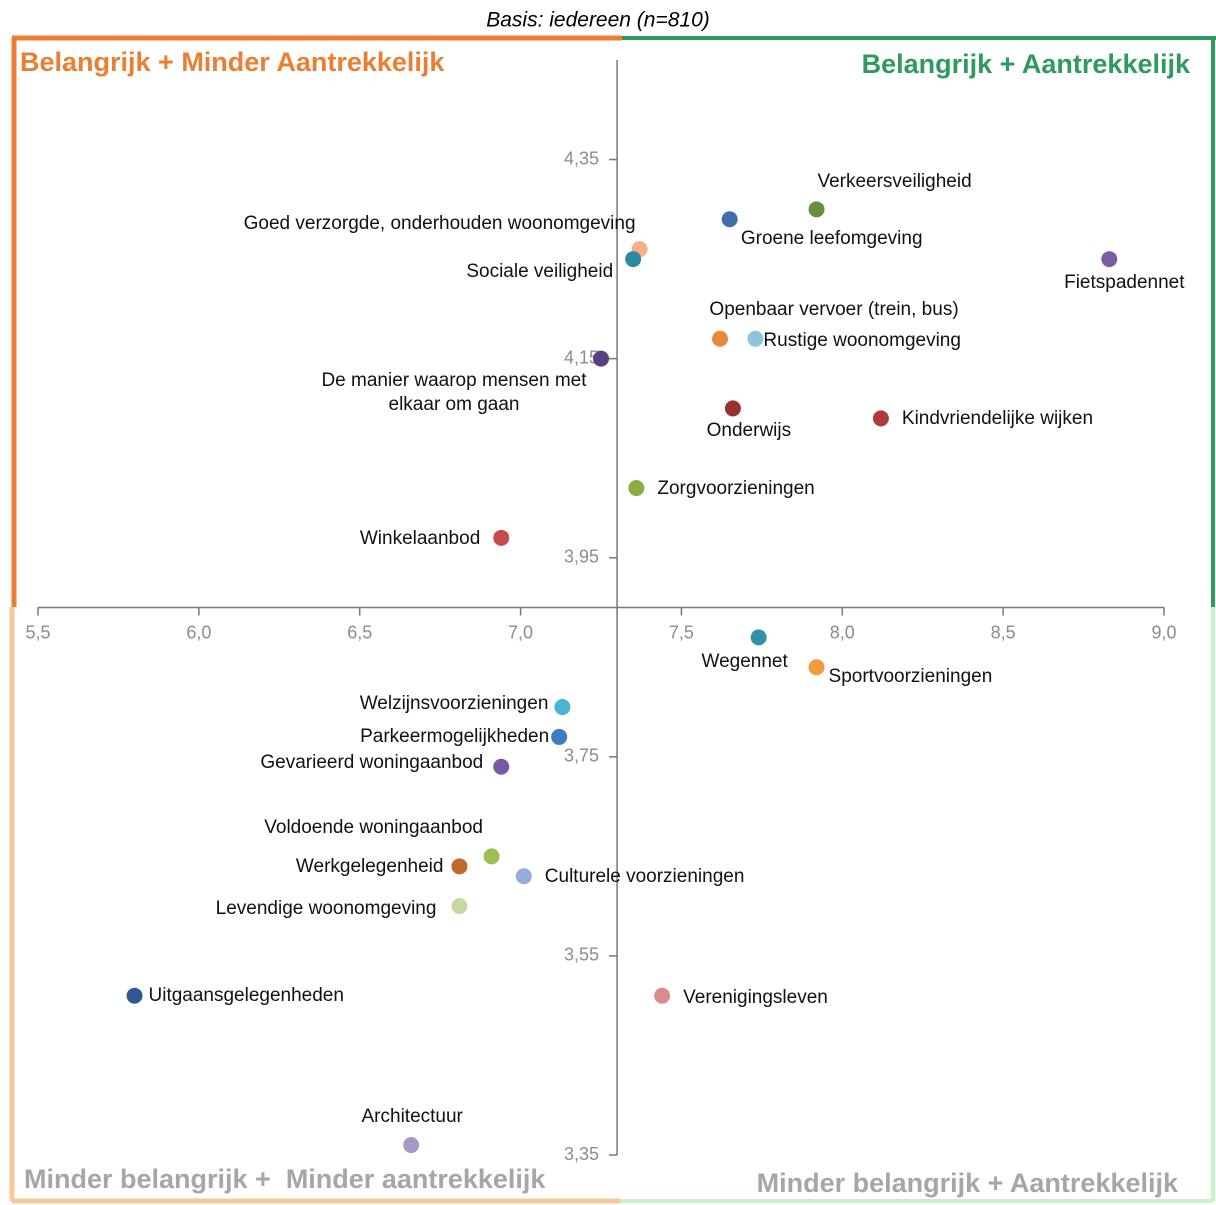 This screenshot has width=1216, height=1205. Describe the element at coordinates (894, 182) in the screenshot. I see `point-label: Verkeersveiligheid` at that location.